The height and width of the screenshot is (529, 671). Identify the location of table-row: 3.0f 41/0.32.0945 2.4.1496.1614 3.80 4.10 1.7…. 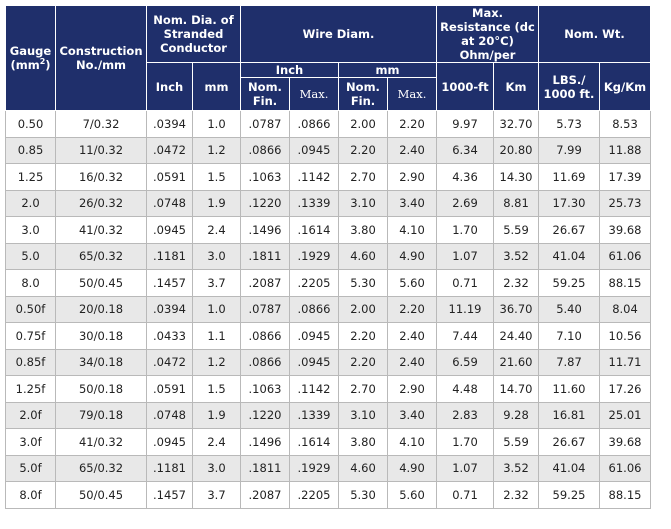
(328, 442).